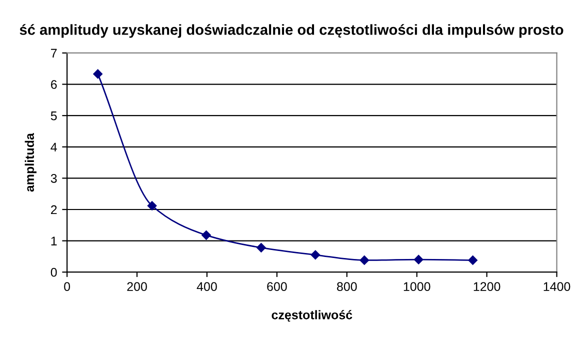 The image size is (583, 344). I want to click on y-tick-label: 5, so click(53, 116).